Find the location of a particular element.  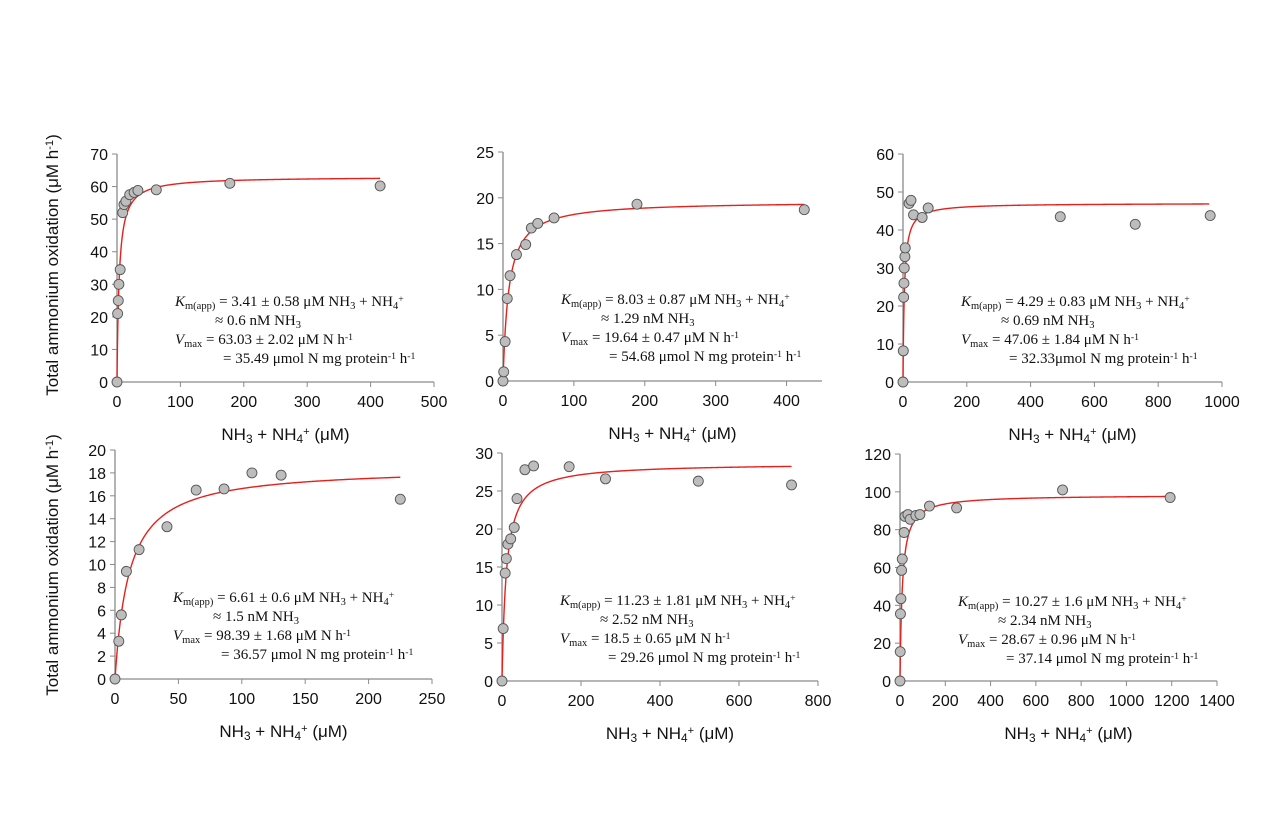

annotation-line: ≈ 1.5 nM NH3 is located at coordinates (256, 618).